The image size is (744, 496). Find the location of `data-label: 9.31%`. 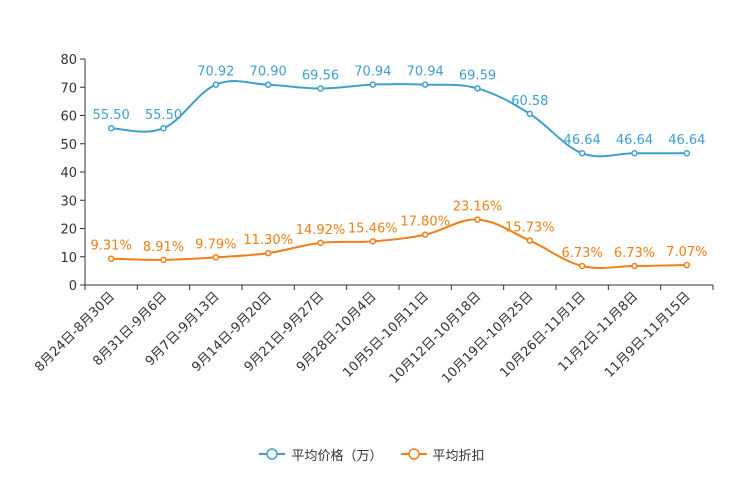

data-label: 9.31% is located at coordinates (111, 246).